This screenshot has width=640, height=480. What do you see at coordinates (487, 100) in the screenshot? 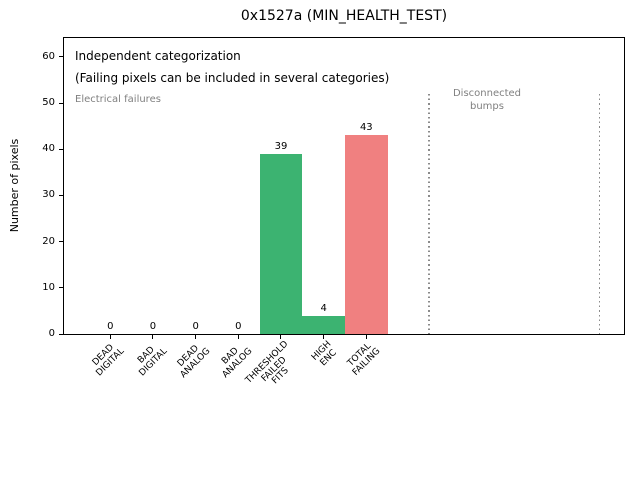
I see `annotation-disconnected-bumps: Disconnected bumps` at bounding box center [487, 100].